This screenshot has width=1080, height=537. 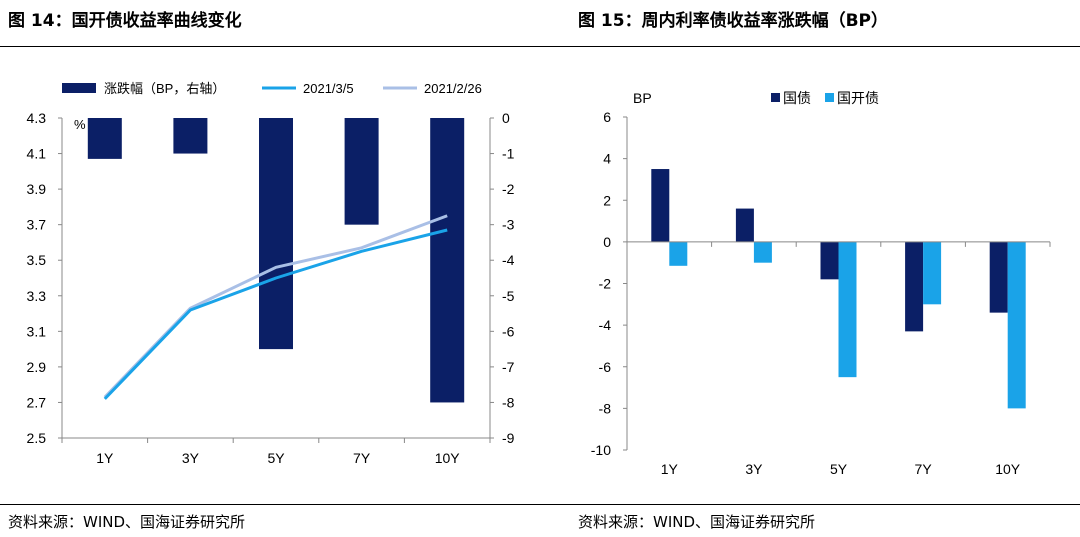 What do you see at coordinates (508, 225) in the screenshot?
I see `right-tick-label: -3` at bounding box center [508, 225].